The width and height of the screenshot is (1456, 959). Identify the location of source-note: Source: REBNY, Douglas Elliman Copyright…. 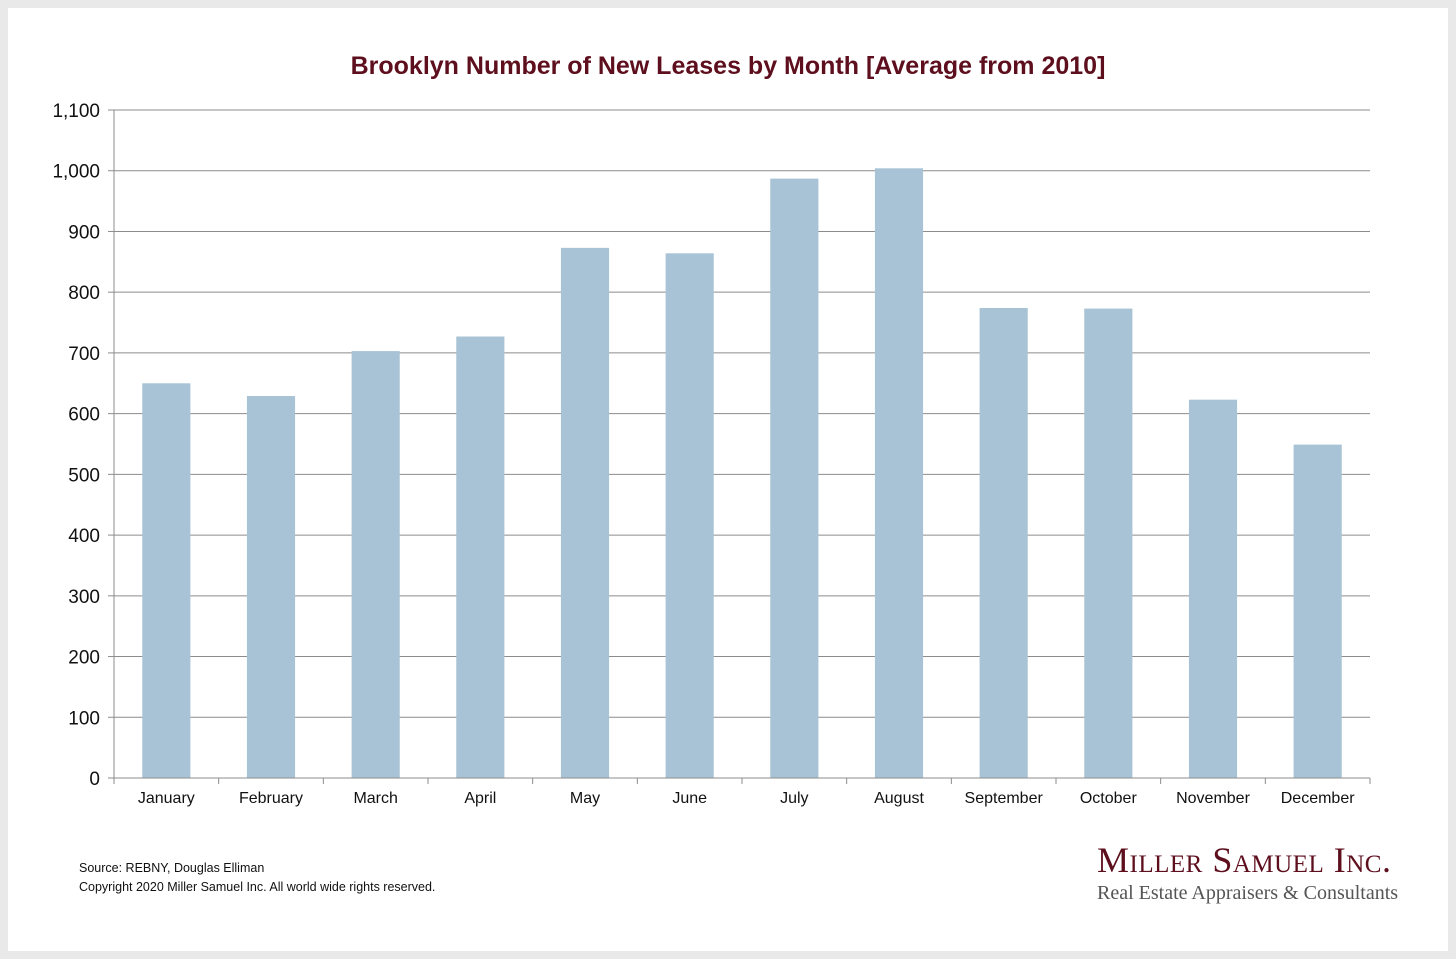
(257, 878).